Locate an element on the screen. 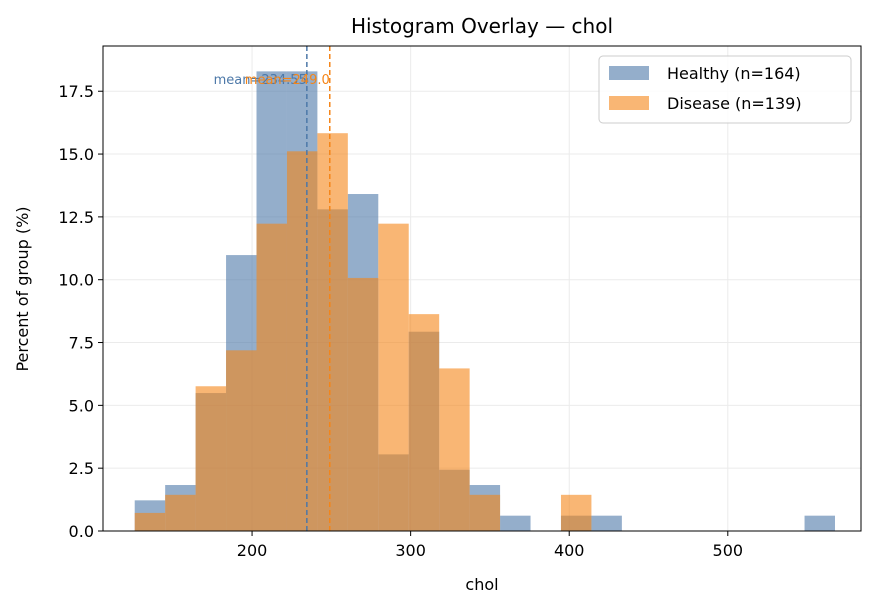  y-axis-ticks: 0.0 2.5 5.0 7.5 10.0 12.5 15.0 17.5 is located at coordinates (80, 311).